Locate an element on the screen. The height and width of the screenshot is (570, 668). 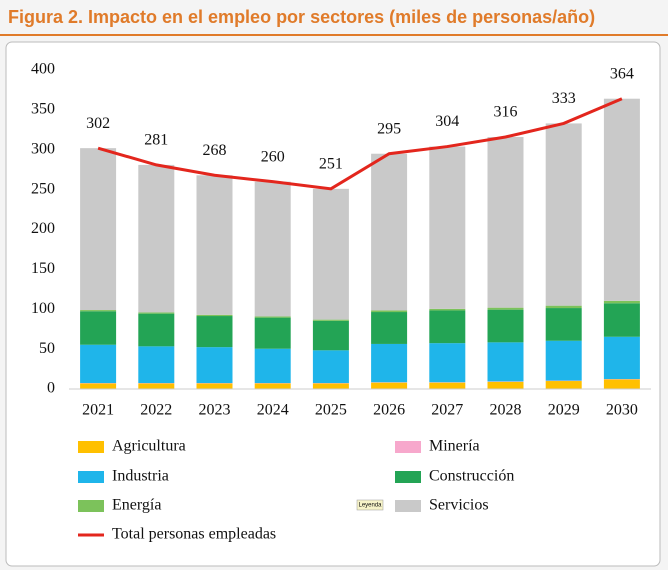
data-label: 302 is located at coordinates (98, 123).